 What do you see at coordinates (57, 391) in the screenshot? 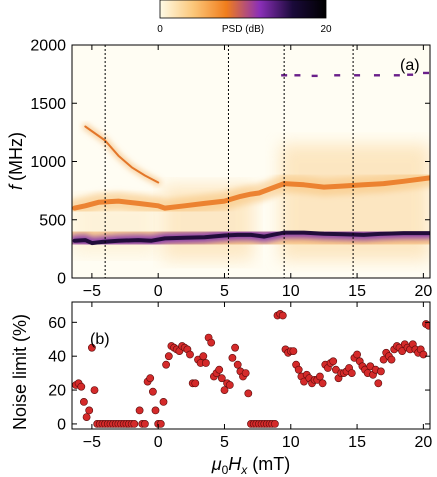
I see `panel-b-ytick-label-1: 20` at bounding box center [57, 391].